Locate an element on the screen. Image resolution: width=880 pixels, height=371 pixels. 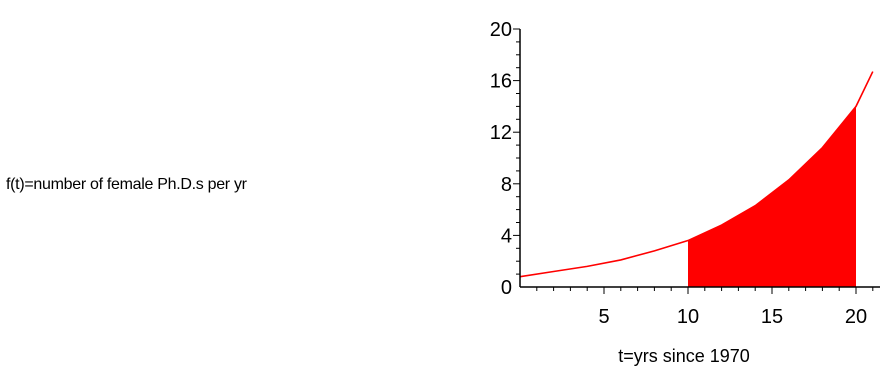
y-tick-label: 0 is located at coordinates (506, 288).